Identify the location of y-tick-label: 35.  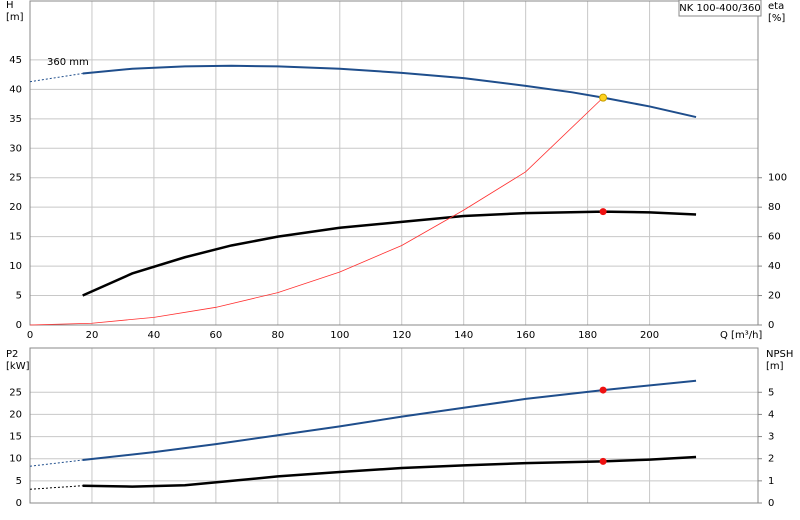
(15, 119).